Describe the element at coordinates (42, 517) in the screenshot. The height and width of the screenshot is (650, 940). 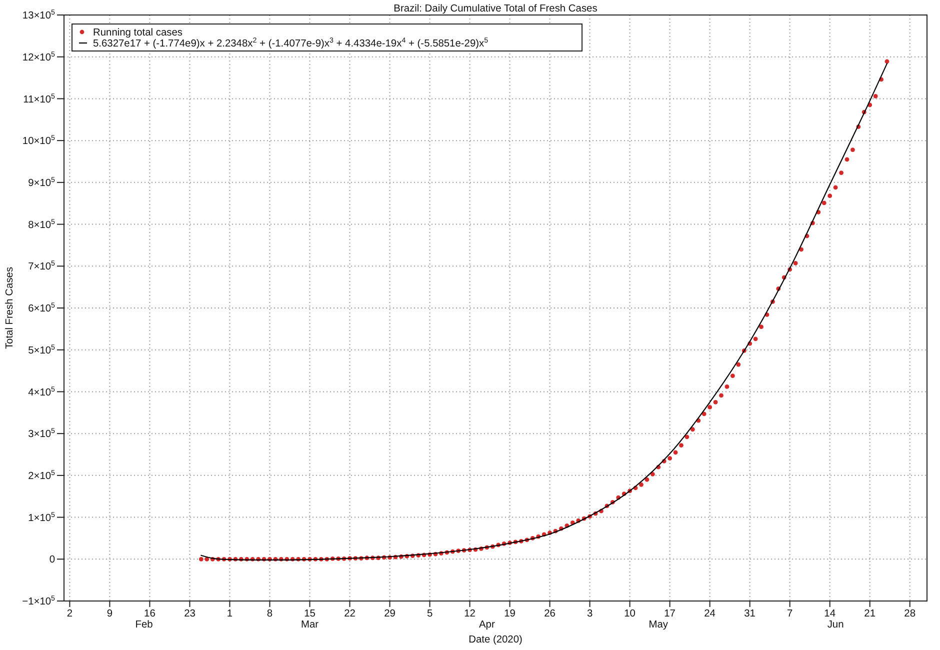
I see `y-tick-label: 1×10$^{5}$` at that location.